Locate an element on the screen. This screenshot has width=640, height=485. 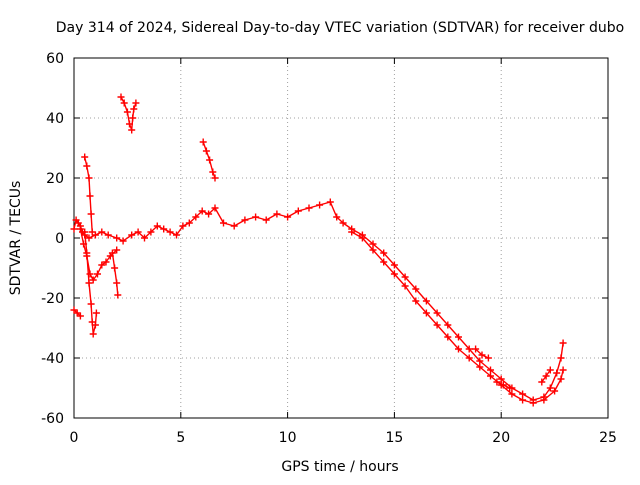
y-tick-label: 40 is located at coordinates (55, 119).